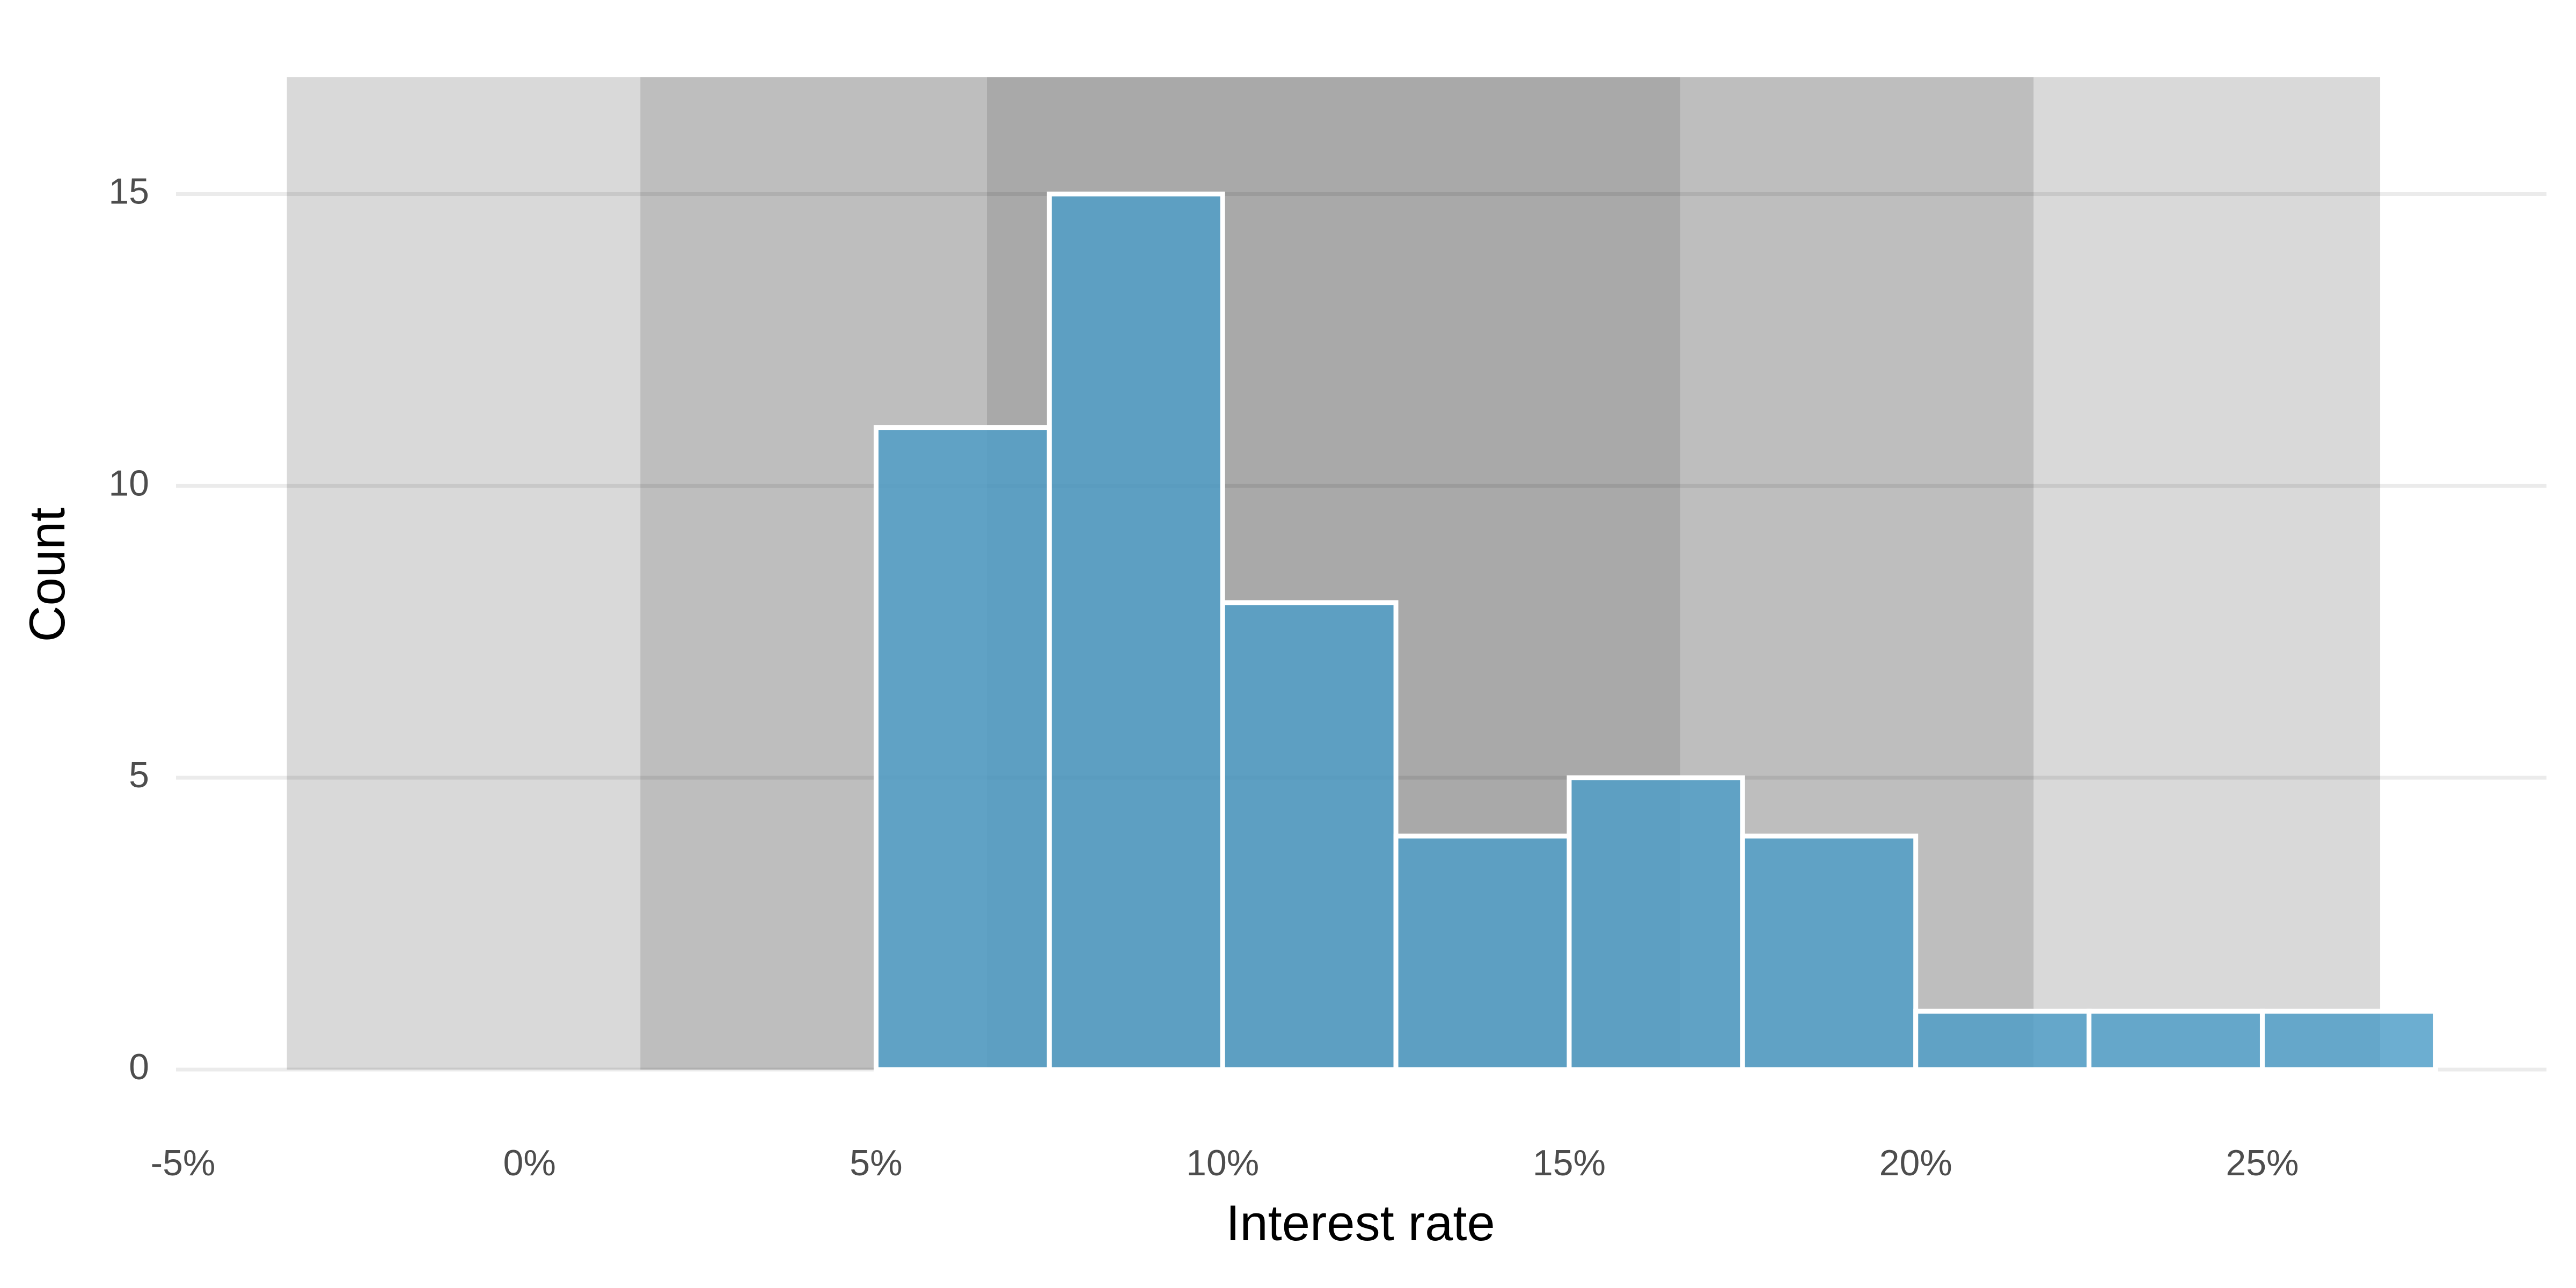  Describe the element at coordinates (128, 191) in the screenshot. I see `y-tick-label: 15` at that location.